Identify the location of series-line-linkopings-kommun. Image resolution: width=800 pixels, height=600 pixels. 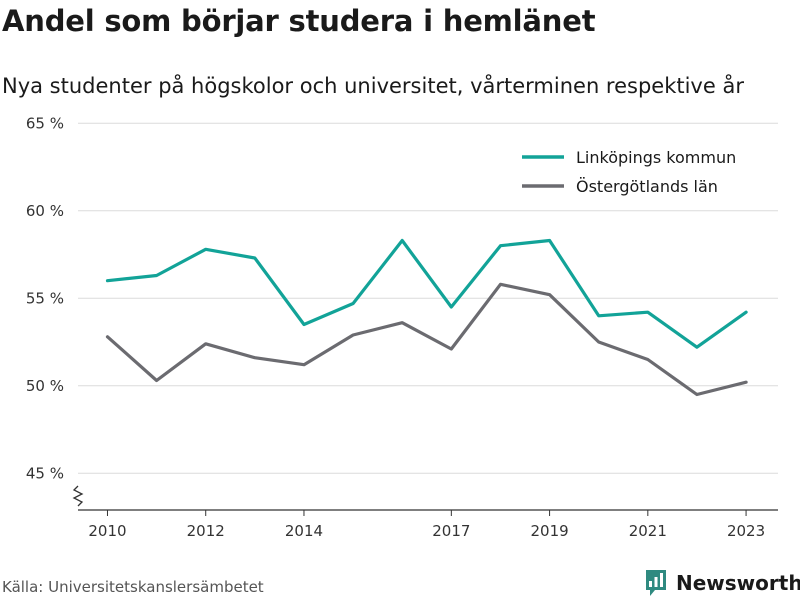
(426, 293).